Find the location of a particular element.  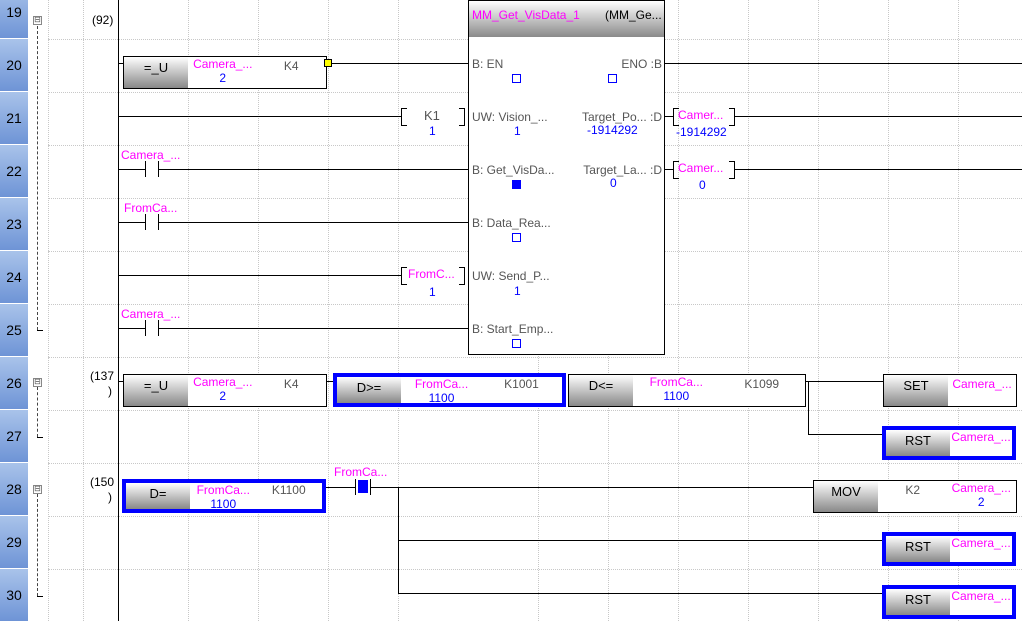

row-number: 22 is located at coordinates (14, 171).